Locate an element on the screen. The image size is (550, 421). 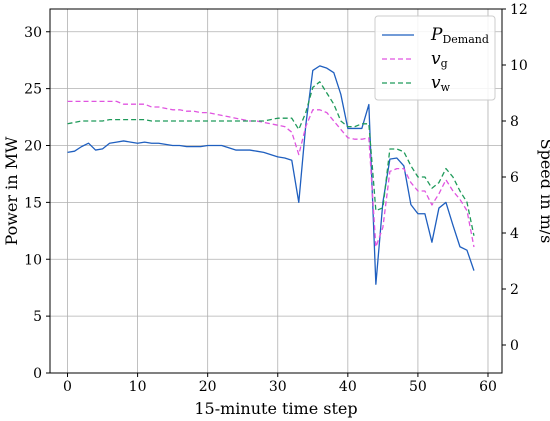
x-tick-label: 40 is located at coordinates (348, 387).